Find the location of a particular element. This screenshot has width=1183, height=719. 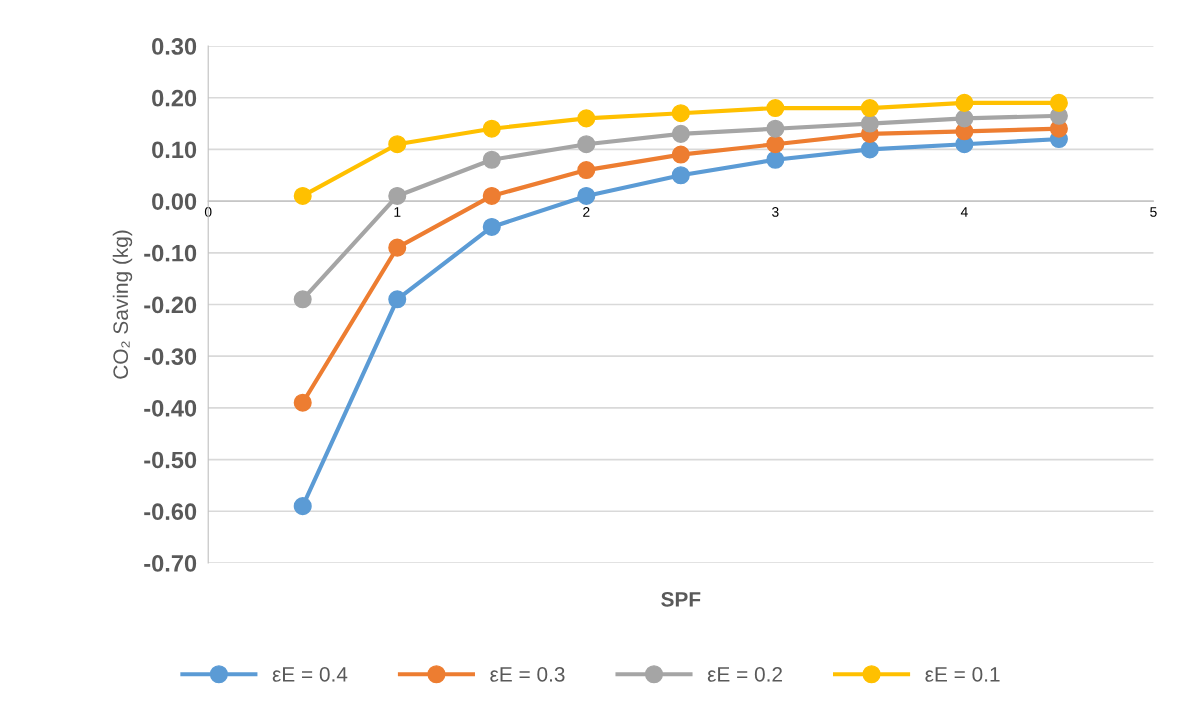

y-tick-label: -0.60 is located at coordinates (170, 512).